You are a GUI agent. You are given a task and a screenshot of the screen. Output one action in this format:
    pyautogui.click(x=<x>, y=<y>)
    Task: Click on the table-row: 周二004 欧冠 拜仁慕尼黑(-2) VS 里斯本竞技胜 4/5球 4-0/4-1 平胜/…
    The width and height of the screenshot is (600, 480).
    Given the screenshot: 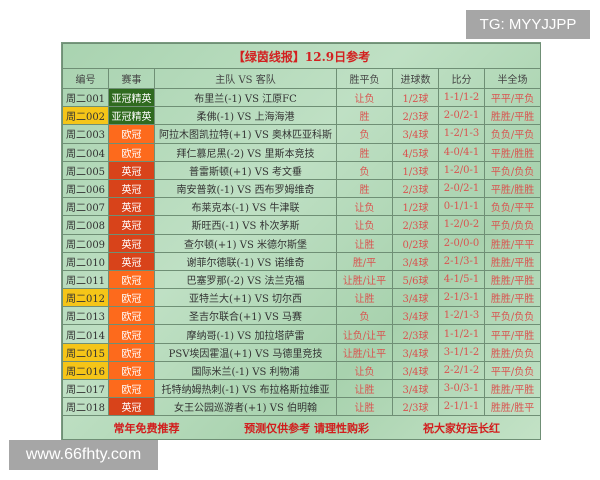 What is the action you would take?
    pyautogui.click(x=302, y=152)
    